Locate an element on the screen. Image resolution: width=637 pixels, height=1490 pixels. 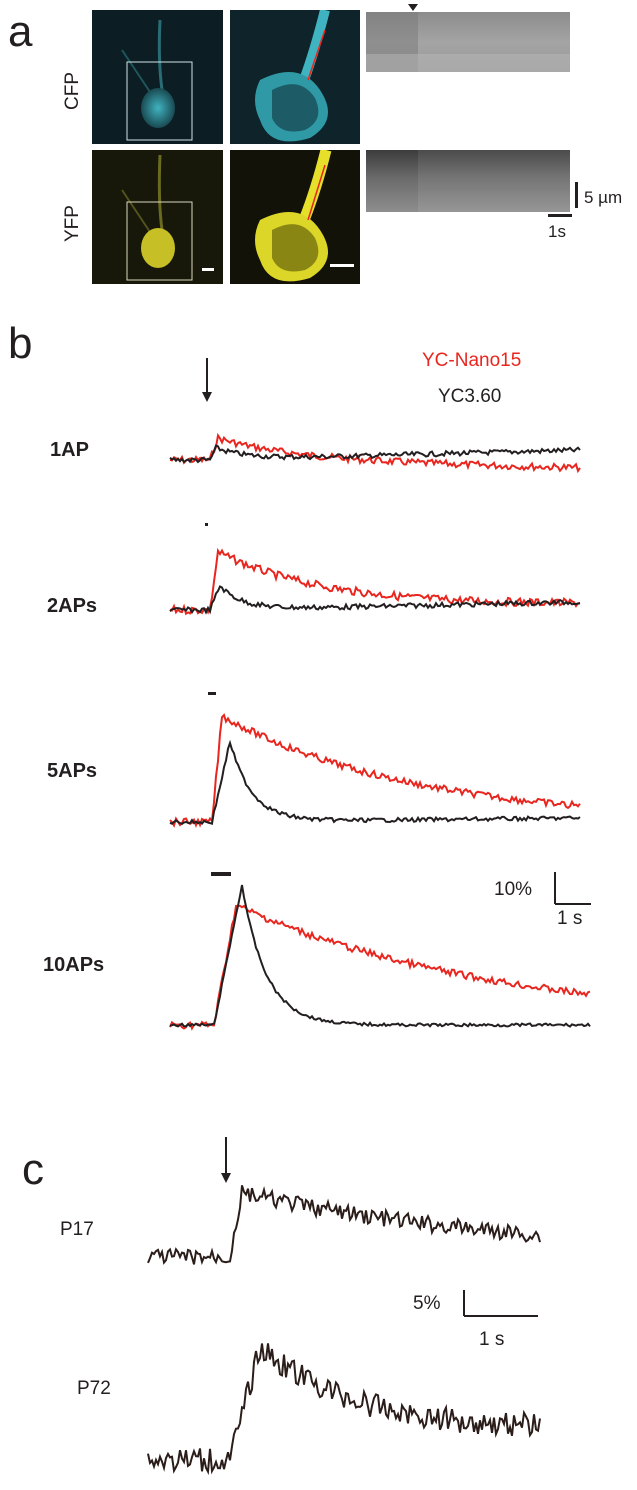
scale-bar-space is located at coordinates (576, 195).